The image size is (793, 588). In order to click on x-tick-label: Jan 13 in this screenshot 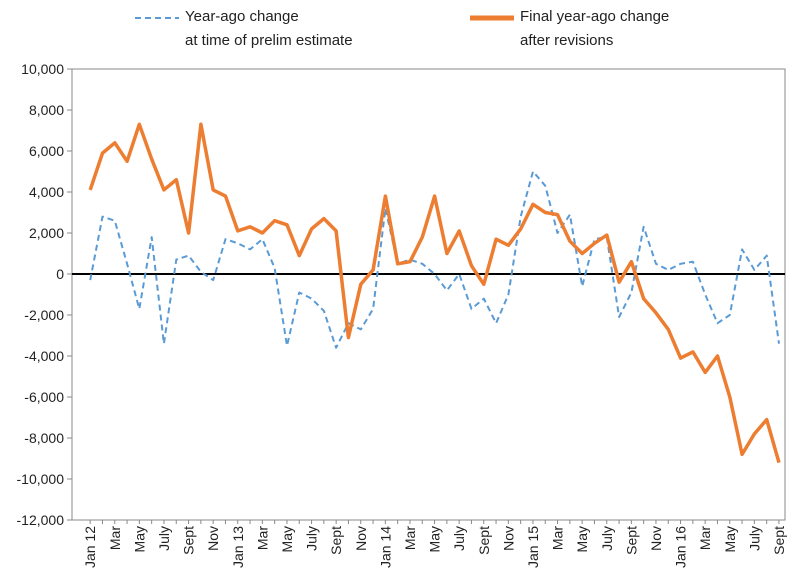, I will do `click(238, 547)`.